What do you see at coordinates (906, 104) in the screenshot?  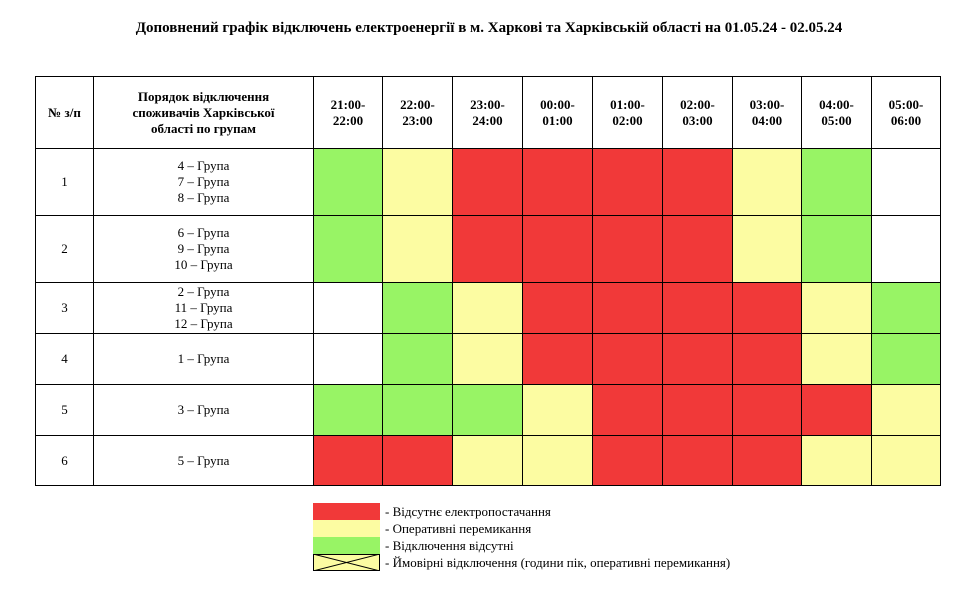 I see `time-slot-part: 05:00-` at bounding box center [906, 104].